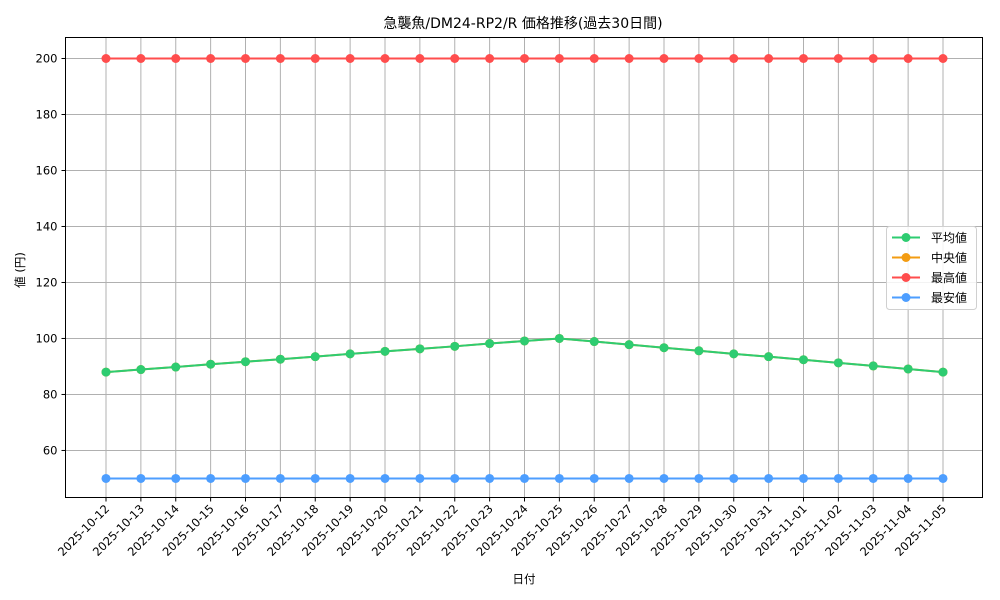 This screenshot has width=1000, height=600. What do you see at coordinates (47, 338) in the screenshot?
I see `y-tick-label: 100` at bounding box center [47, 338].